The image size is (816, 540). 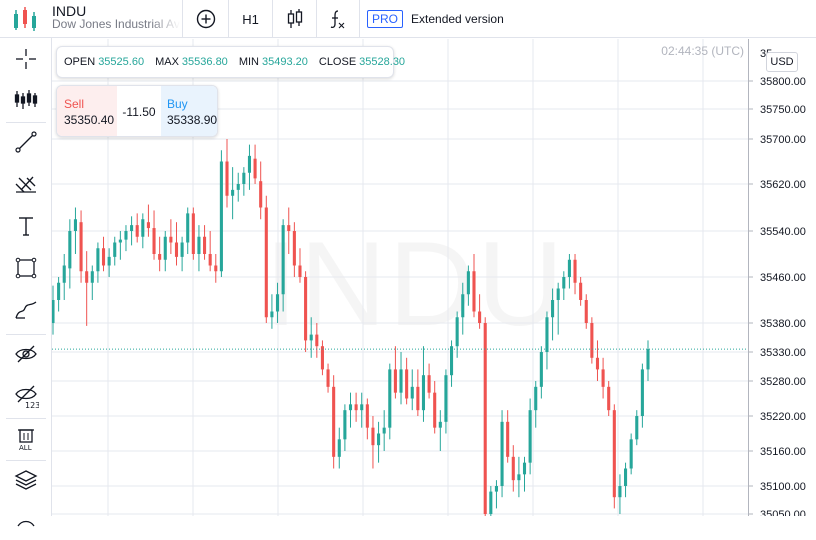 I want to click on trade-panel: Sell 35350.40 -11.50 Buy 35338.90, so click(x=137, y=111).